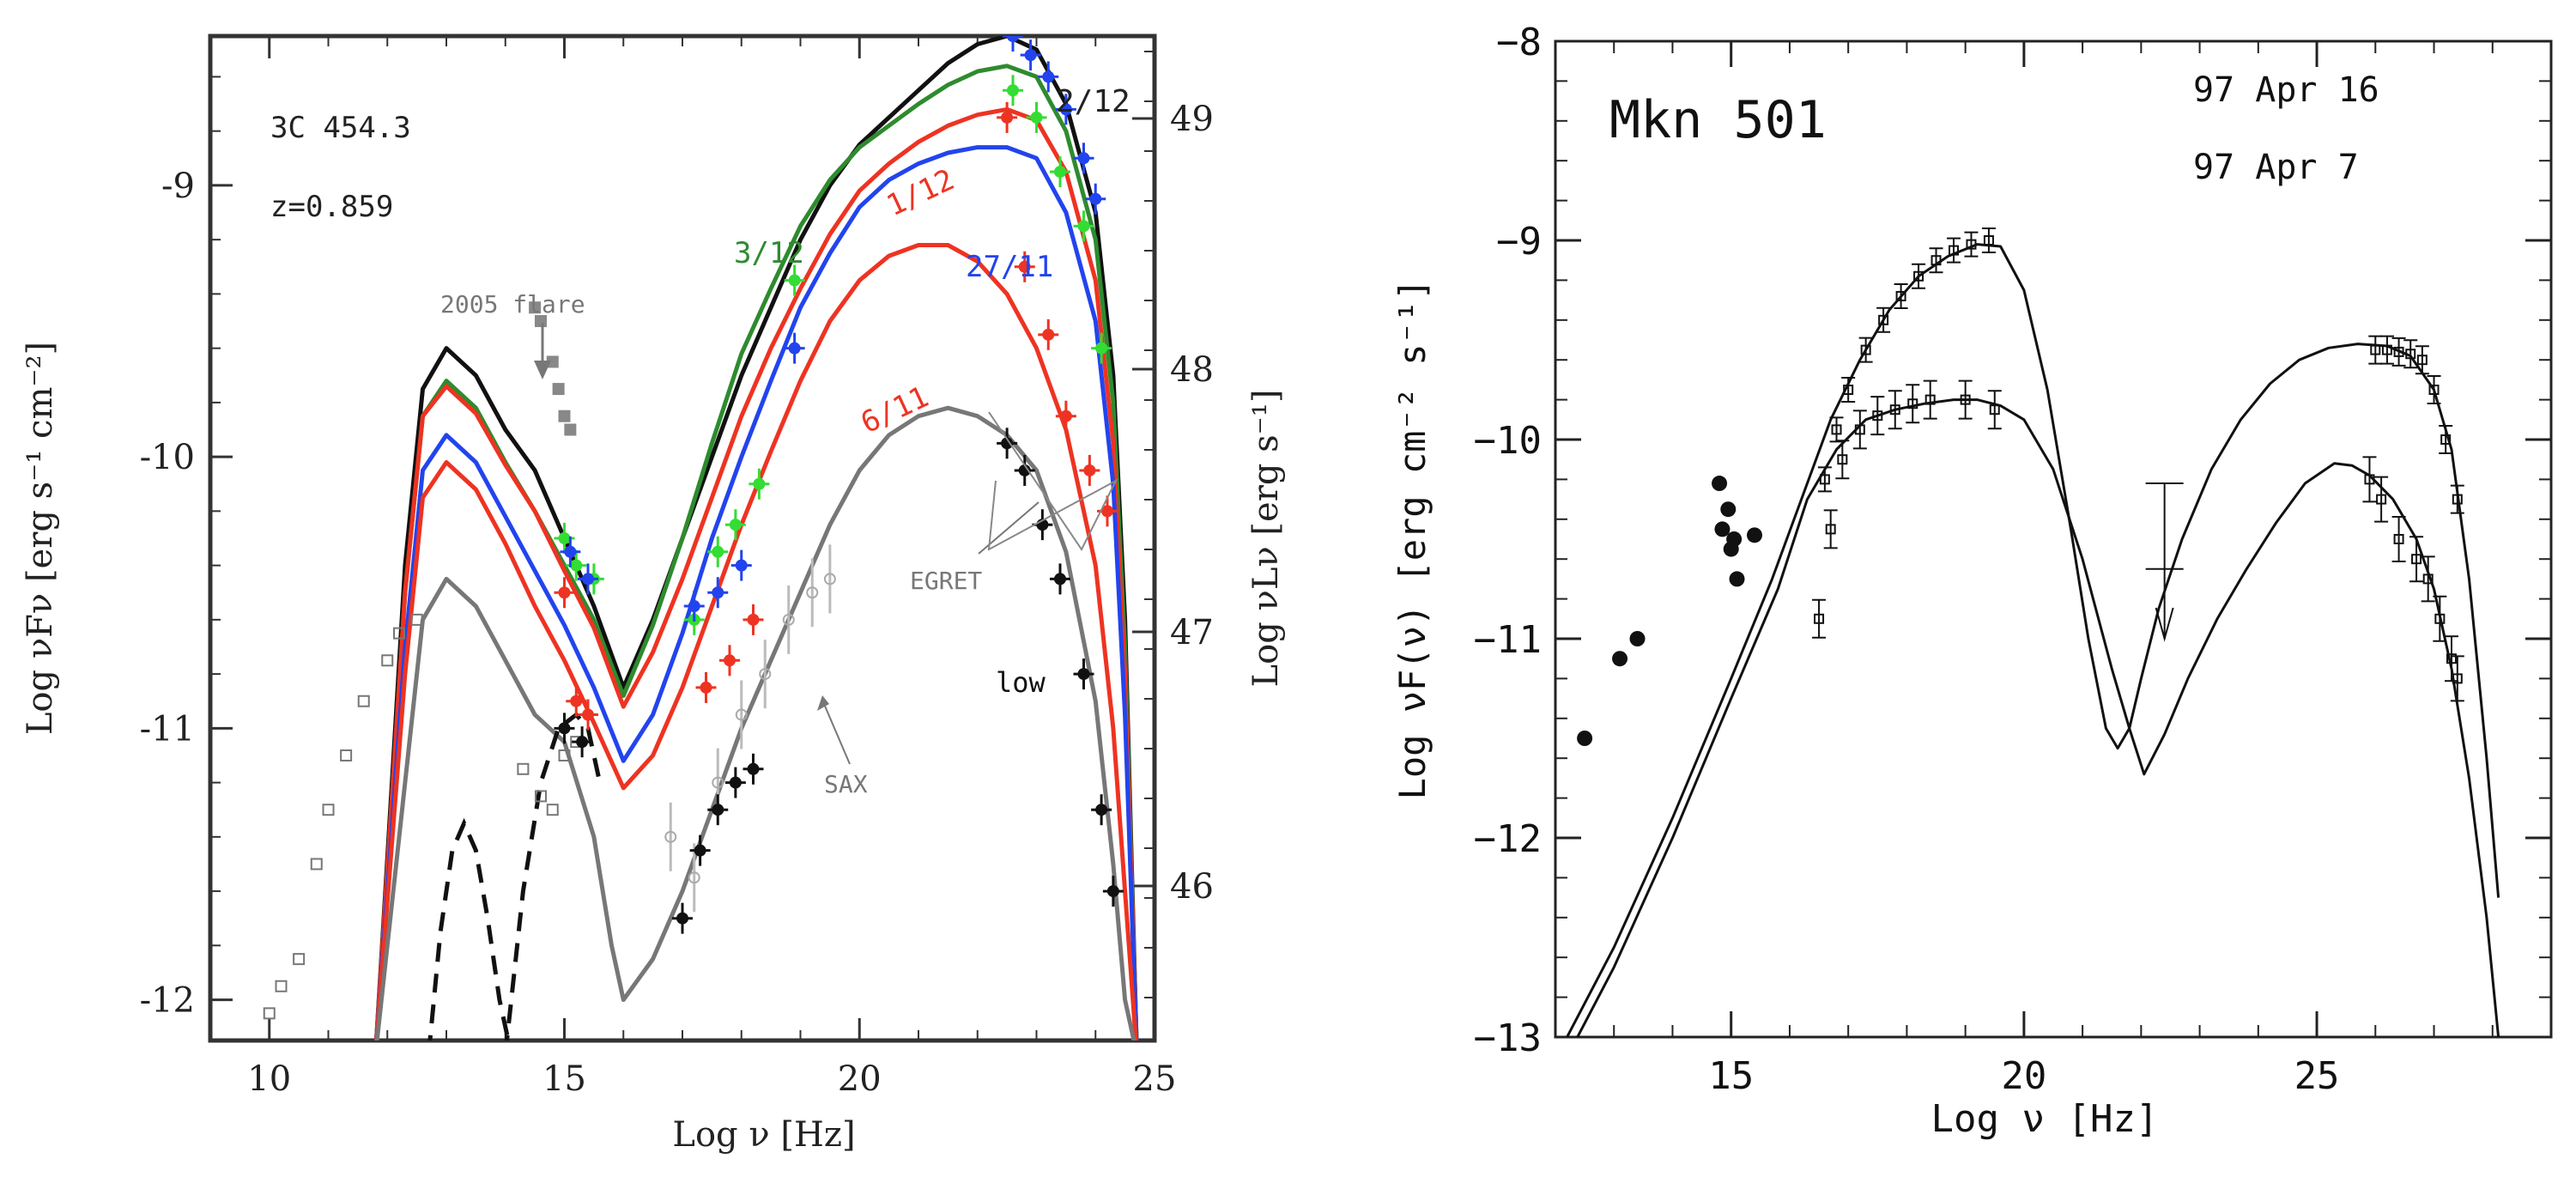 This screenshot has height=1183, width=2576. What do you see at coordinates (1192, 370) in the screenshot?
I see `right-y-tick-label: 48` at bounding box center [1192, 370].